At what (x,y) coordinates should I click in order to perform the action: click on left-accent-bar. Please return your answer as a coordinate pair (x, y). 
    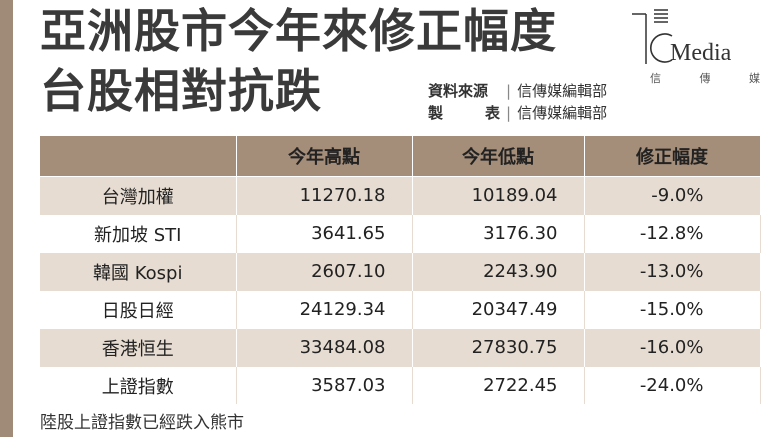
    Looking at the image, I should click on (6, 218).